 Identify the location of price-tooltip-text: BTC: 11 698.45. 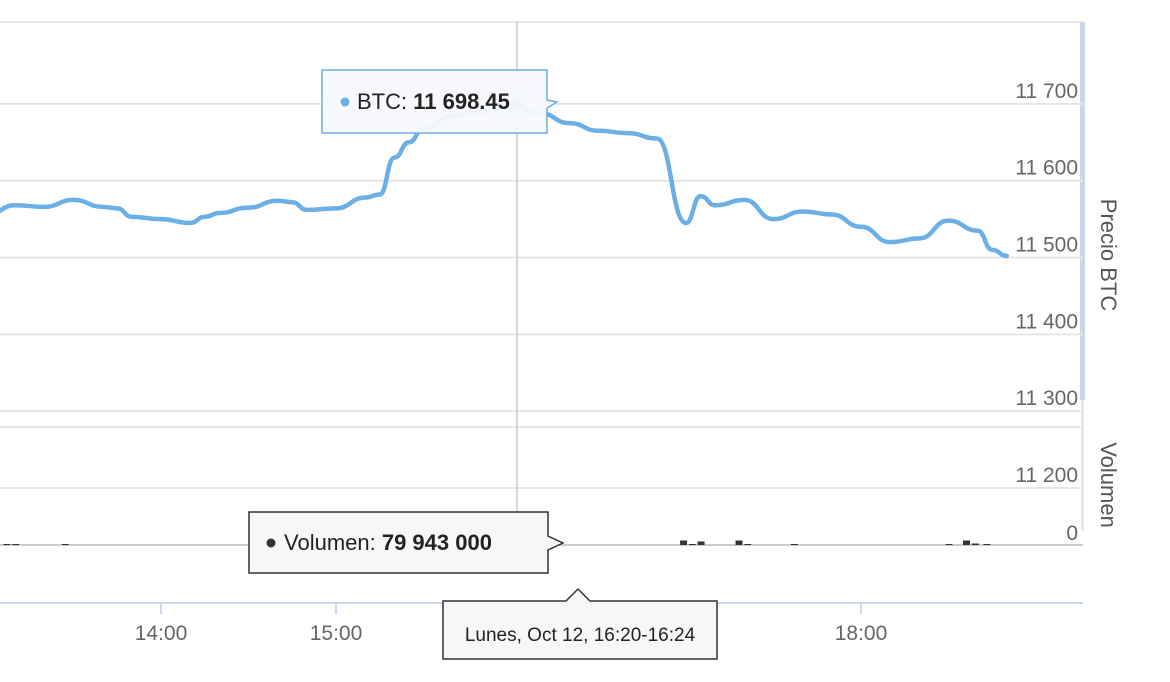
(433, 101).